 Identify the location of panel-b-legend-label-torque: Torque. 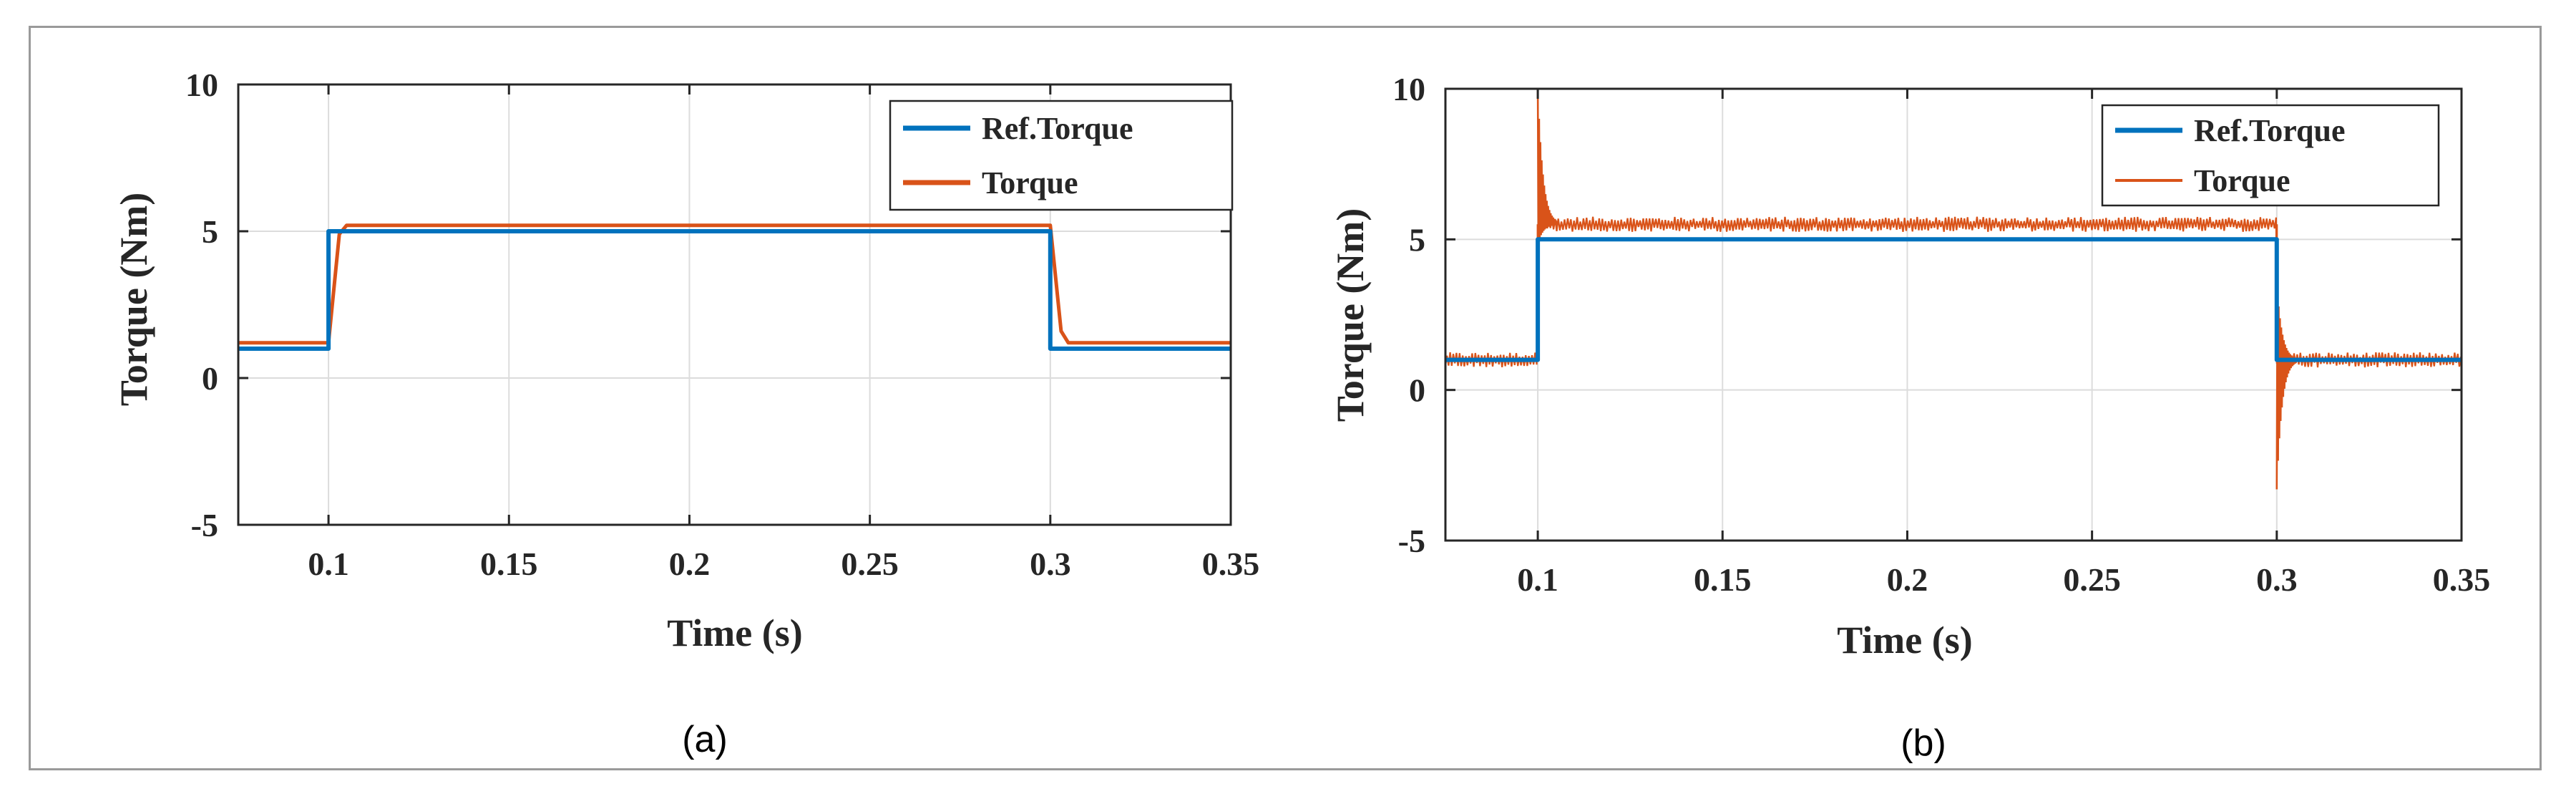
(2242, 180).